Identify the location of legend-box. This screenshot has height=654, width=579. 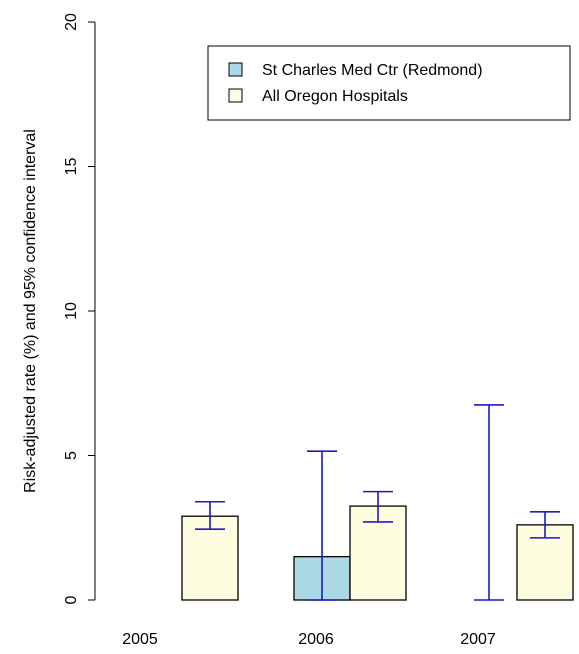
(389, 83).